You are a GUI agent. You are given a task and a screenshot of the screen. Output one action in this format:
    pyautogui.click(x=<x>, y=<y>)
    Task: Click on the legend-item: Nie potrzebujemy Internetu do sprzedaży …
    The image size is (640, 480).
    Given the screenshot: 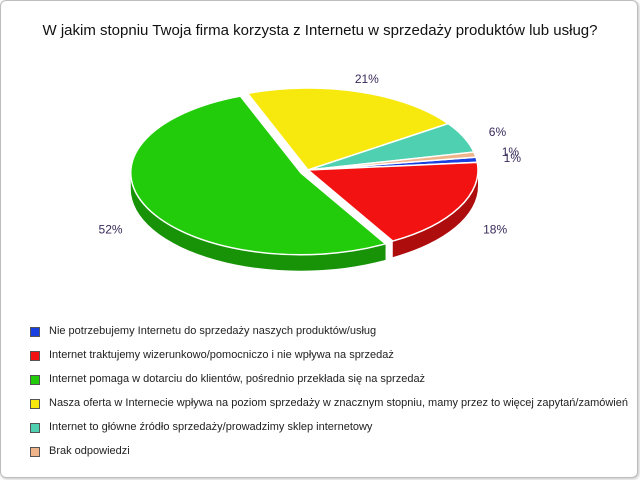 What is the action you would take?
    pyautogui.click(x=330, y=336)
    